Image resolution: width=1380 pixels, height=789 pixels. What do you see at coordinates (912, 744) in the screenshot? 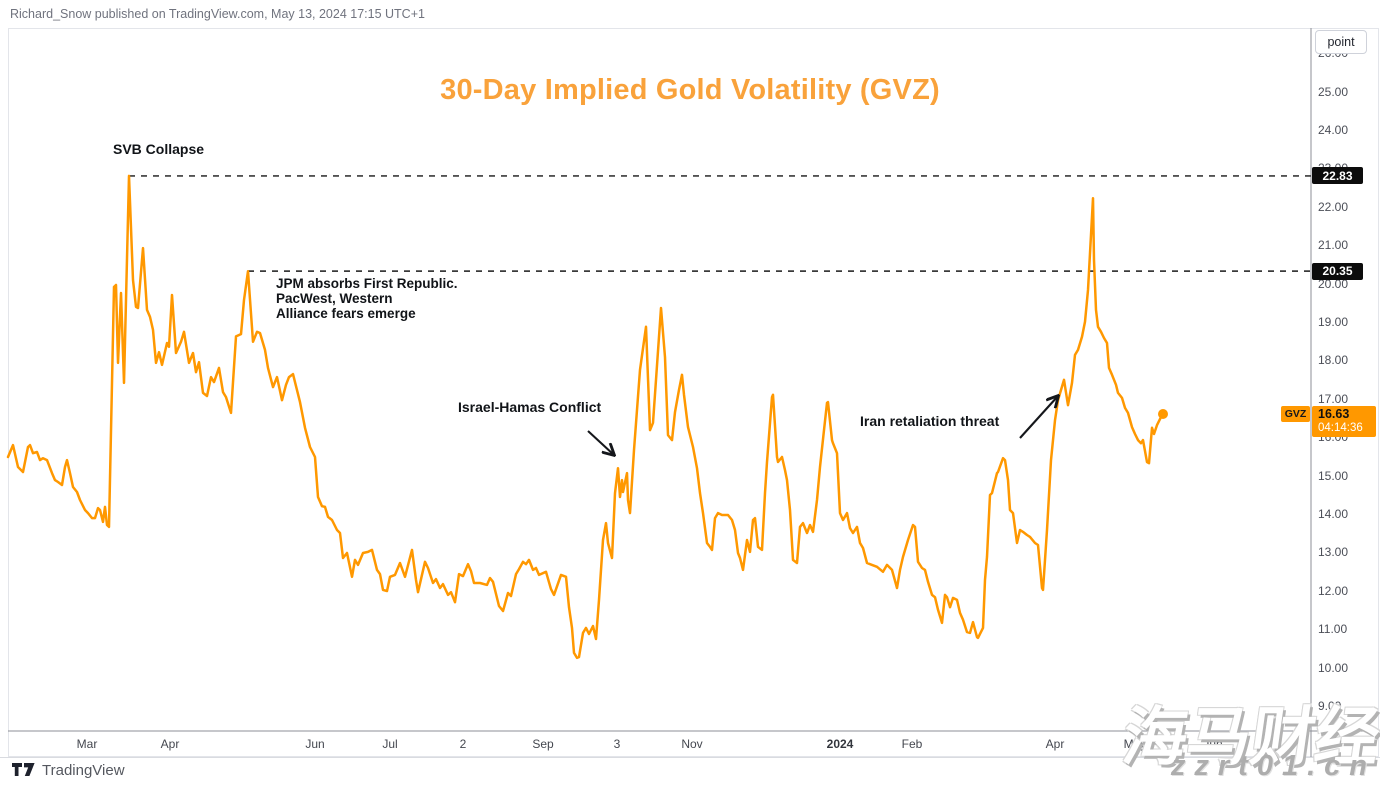
I see `x-axis-label: Feb` at bounding box center [912, 744].